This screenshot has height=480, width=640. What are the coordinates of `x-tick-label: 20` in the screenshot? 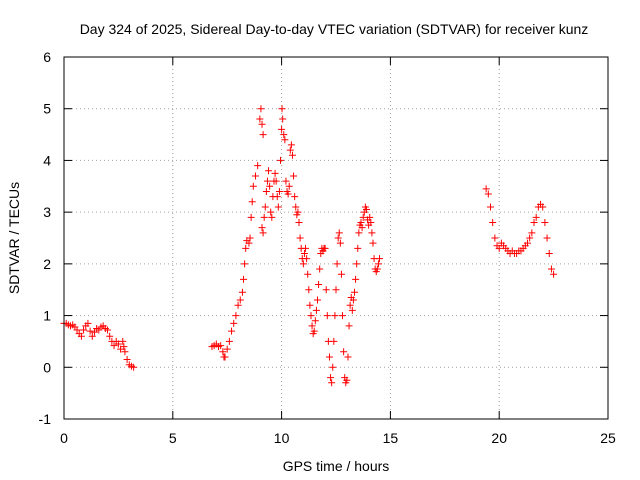 It's located at (499, 438).